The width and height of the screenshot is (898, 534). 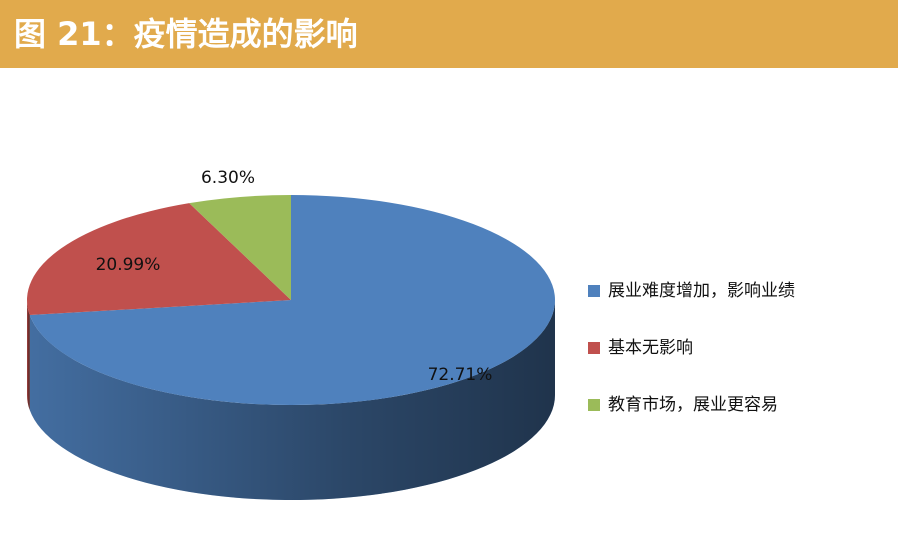 What do you see at coordinates (228, 178) in the screenshot?
I see `data-label: 6.30%` at bounding box center [228, 178].